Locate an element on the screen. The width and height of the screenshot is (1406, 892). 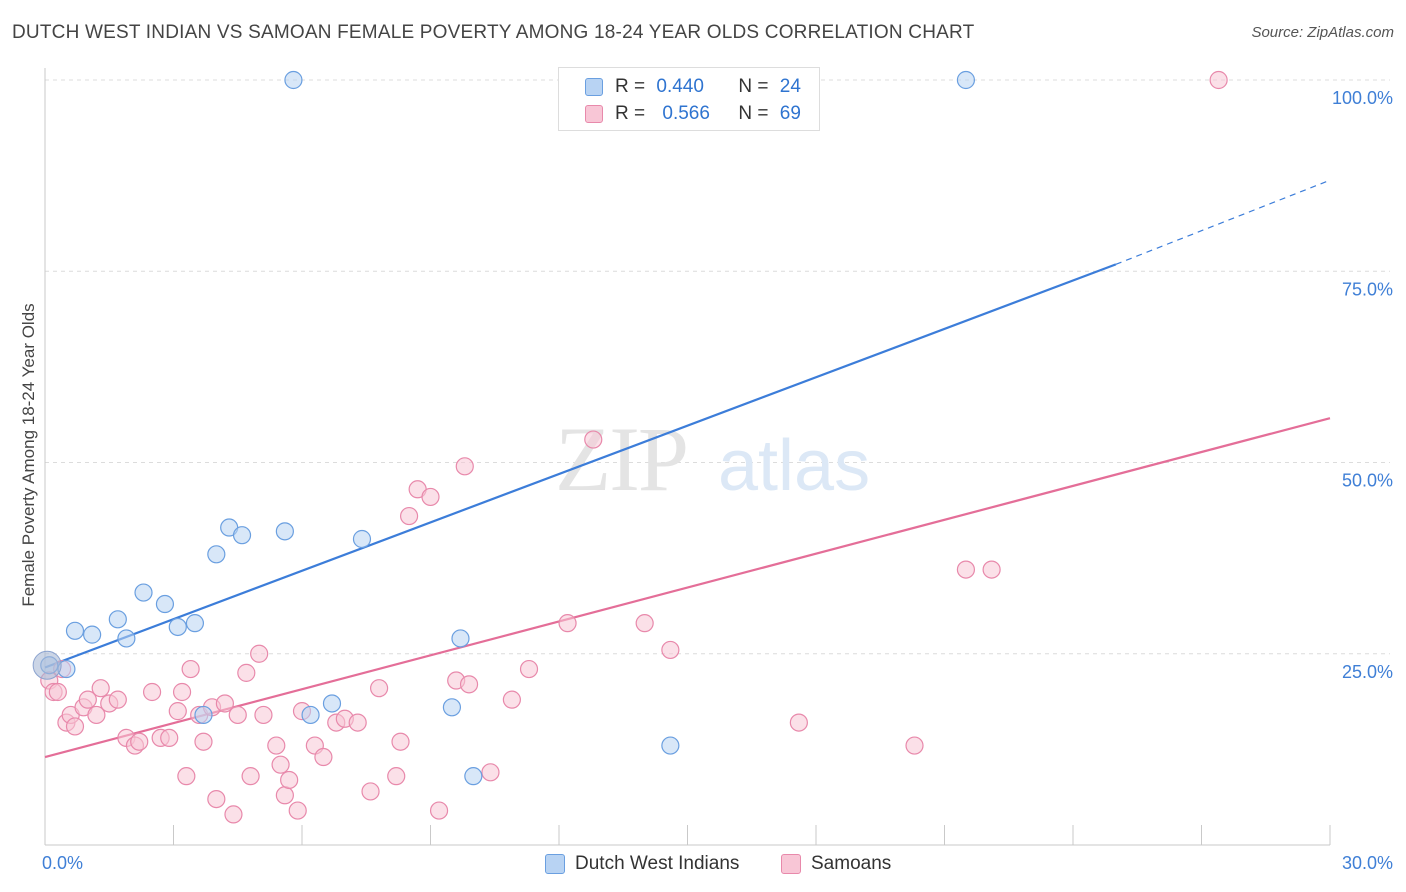
dutch-west-indian-trend-extension is located at coordinates (1223, 222).